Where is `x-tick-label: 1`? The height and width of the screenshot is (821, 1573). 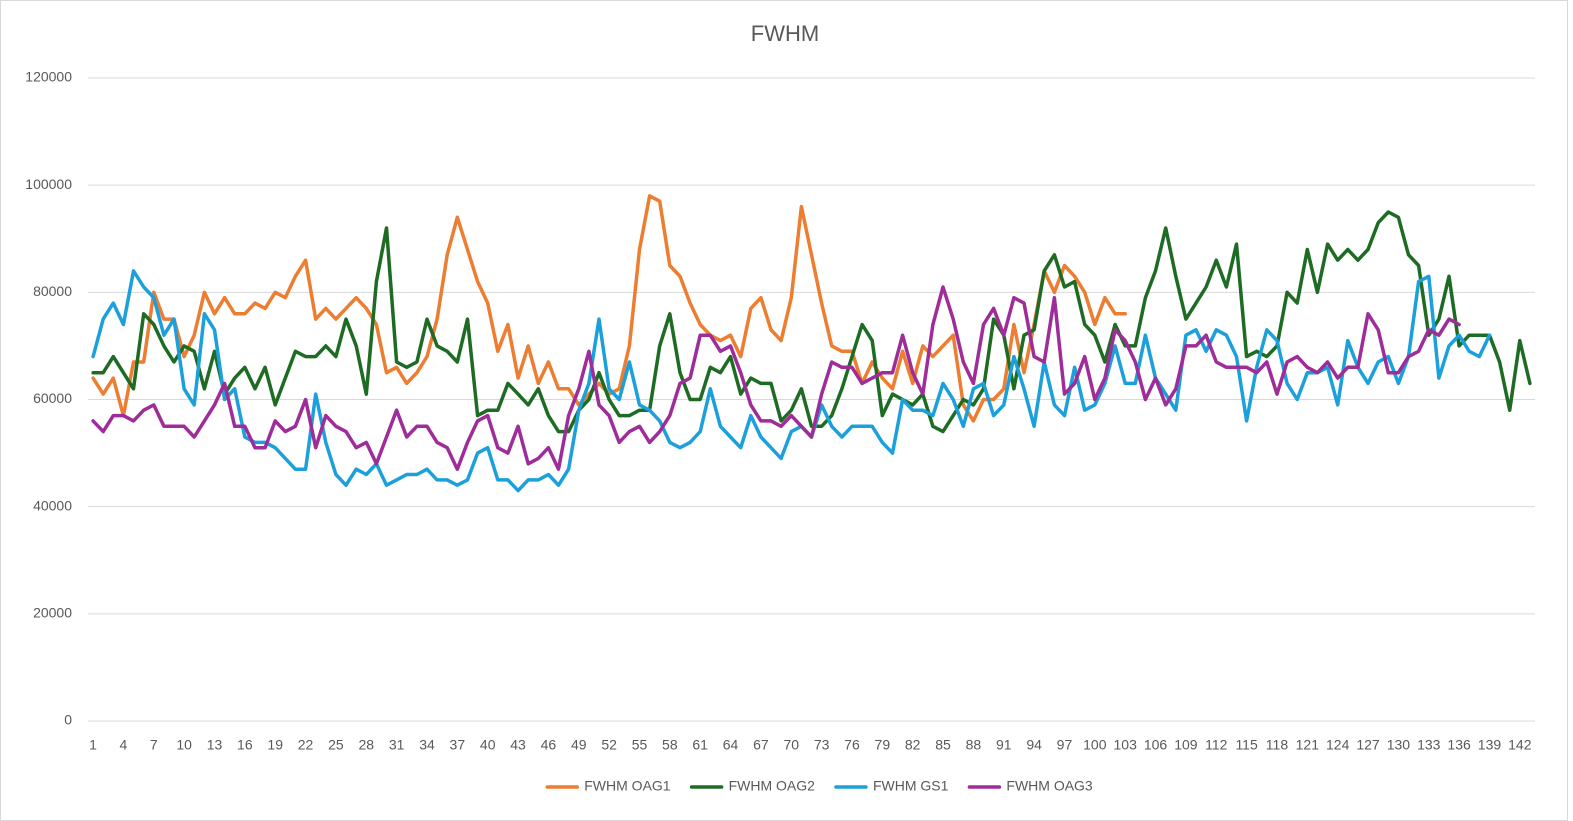
x-tick-label: 1 is located at coordinates (93, 745).